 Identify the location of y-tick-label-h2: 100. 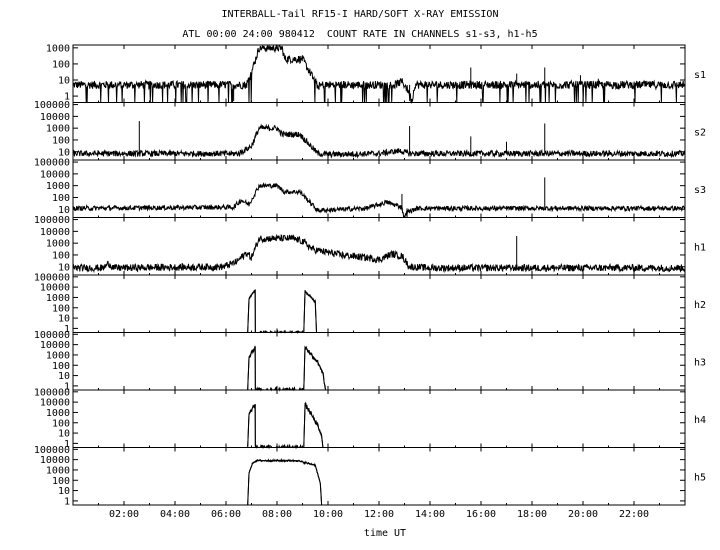
(61, 308).